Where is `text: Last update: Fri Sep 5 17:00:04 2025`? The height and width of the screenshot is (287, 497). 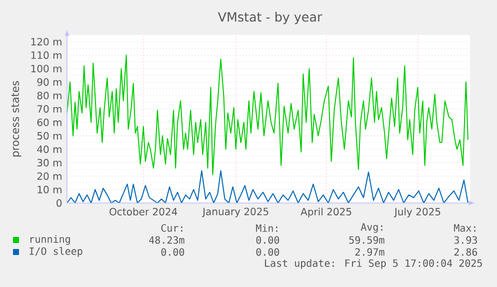 text: Last update: Fri Sep 5 17:00:04 2025 is located at coordinates (373, 264).